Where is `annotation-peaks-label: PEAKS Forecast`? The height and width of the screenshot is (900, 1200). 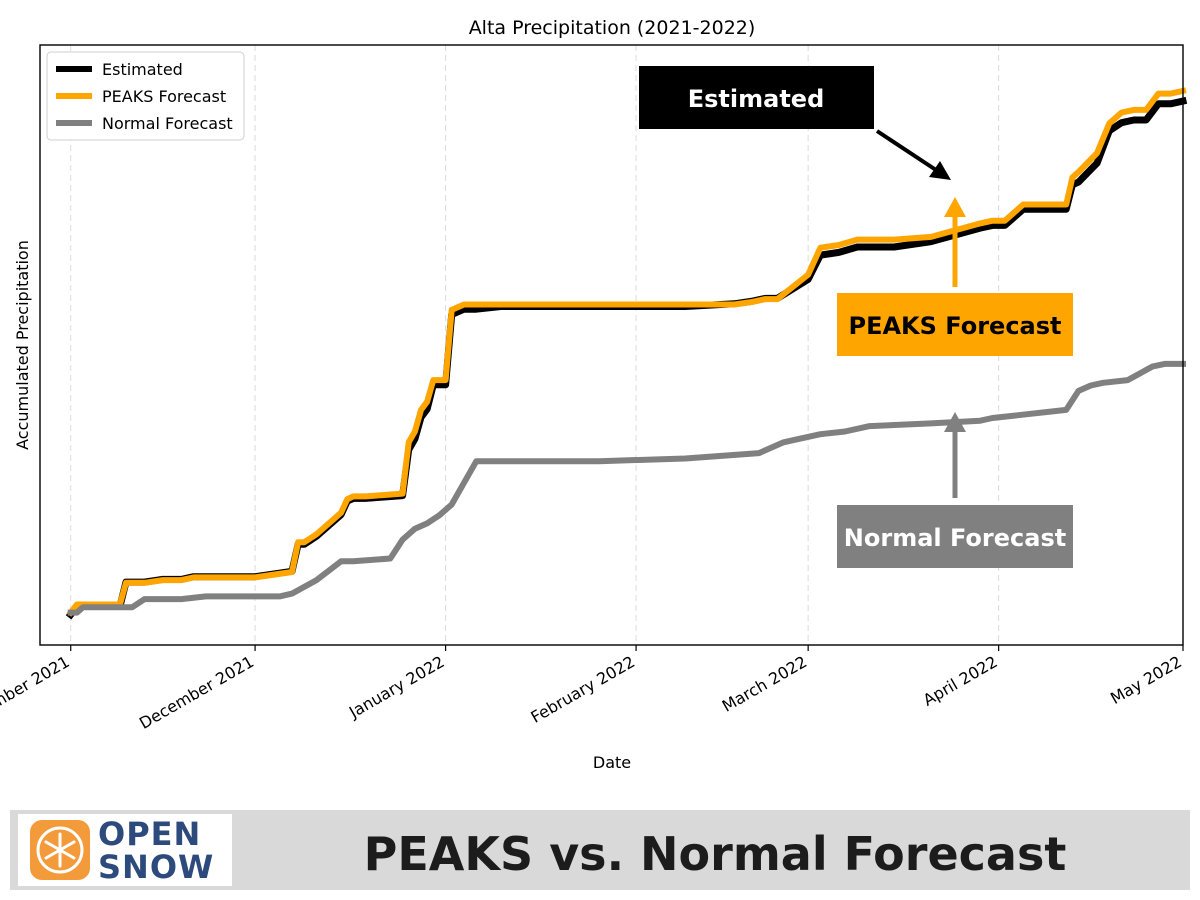 annotation-peaks-label: PEAKS Forecast is located at coordinates (955, 326).